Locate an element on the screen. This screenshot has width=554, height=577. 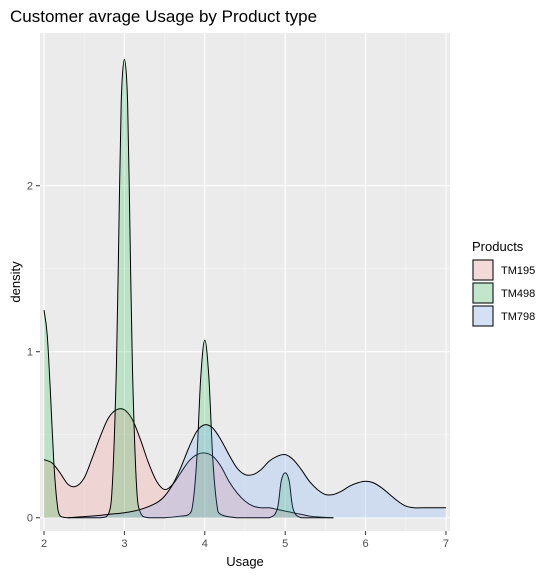
density-area-tm798 is located at coordinates (257, 471).